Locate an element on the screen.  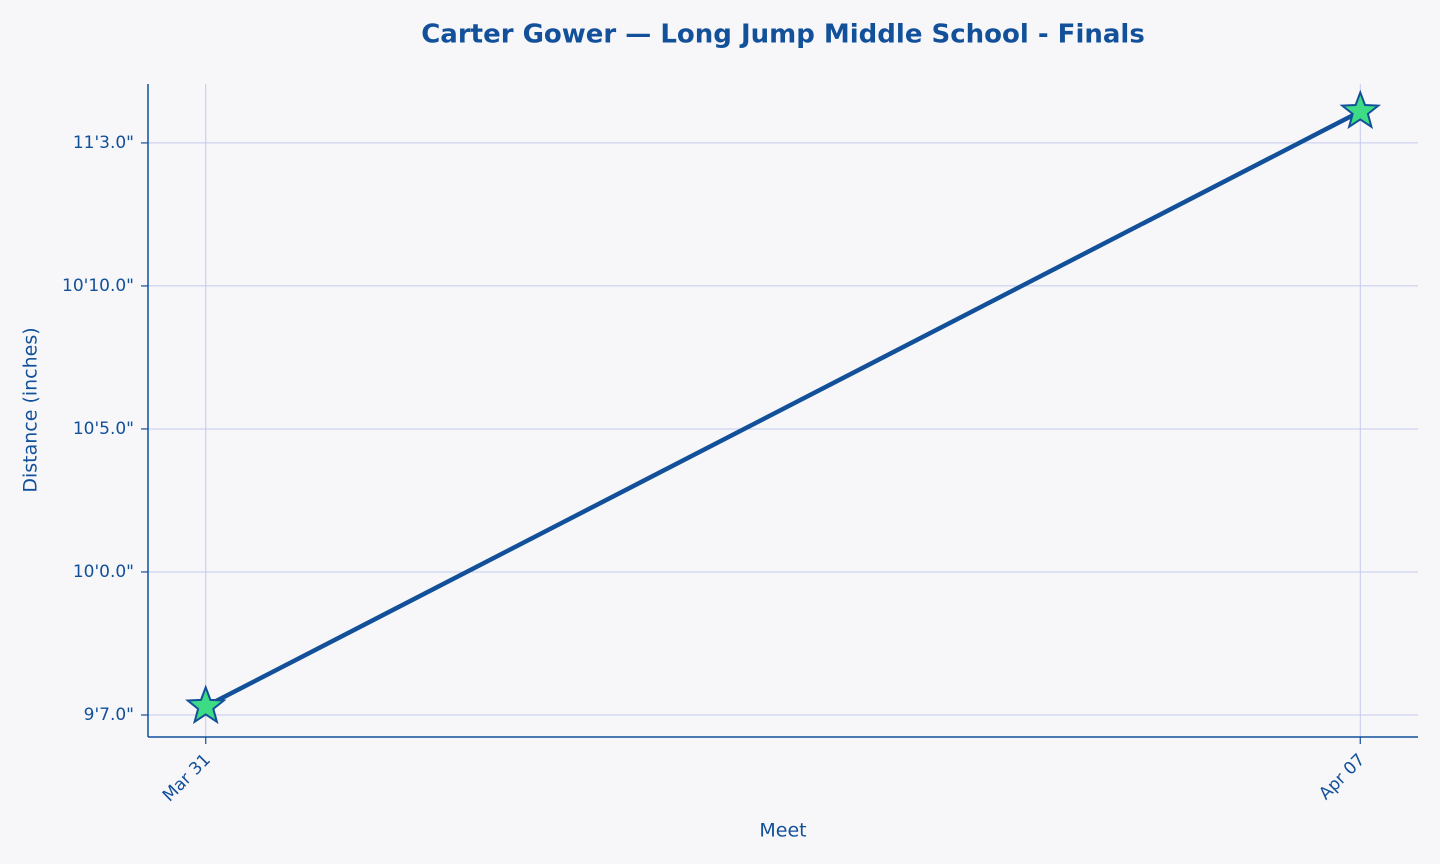
y-tick-label: 9'7.0" is located at coordinates (109, 715).